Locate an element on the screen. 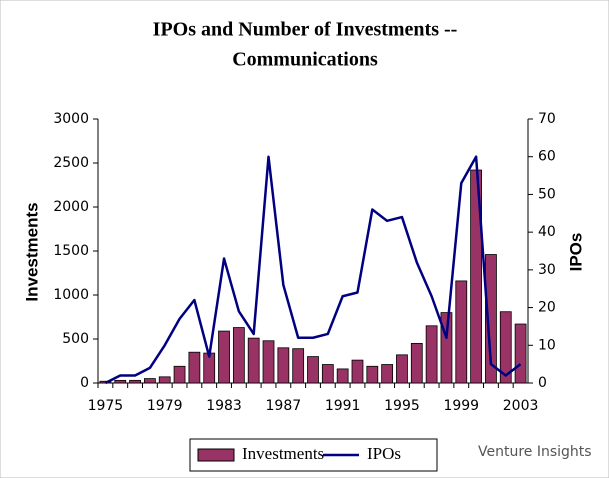 The height and width of the screenshot is (478, 609). y2-tick-label: 10 is located at coordinates (547, 345).